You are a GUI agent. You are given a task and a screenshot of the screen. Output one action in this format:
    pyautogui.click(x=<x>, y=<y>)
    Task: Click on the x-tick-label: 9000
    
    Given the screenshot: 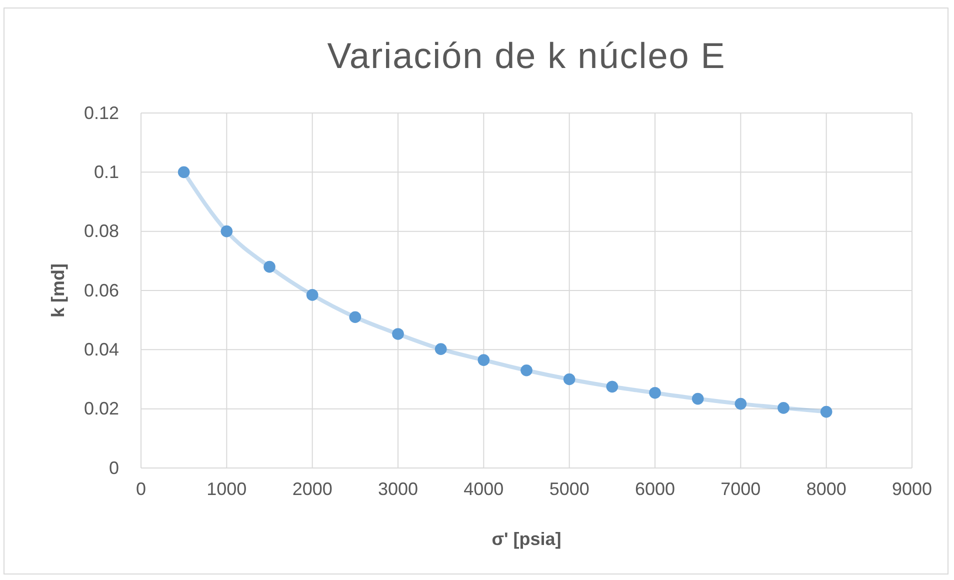 What is the action you would take?
    pyautogui.click(x=912, y=488)
    